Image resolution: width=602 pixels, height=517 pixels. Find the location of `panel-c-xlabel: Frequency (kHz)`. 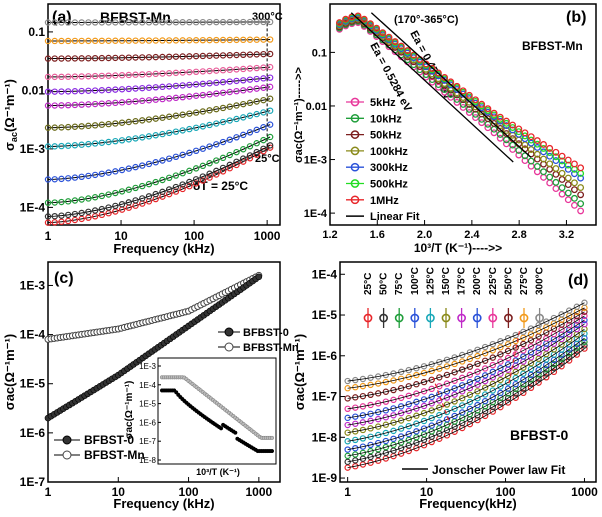

panel-c-xlabel: Frequency (kHz) is located at coordinates (163, 503).